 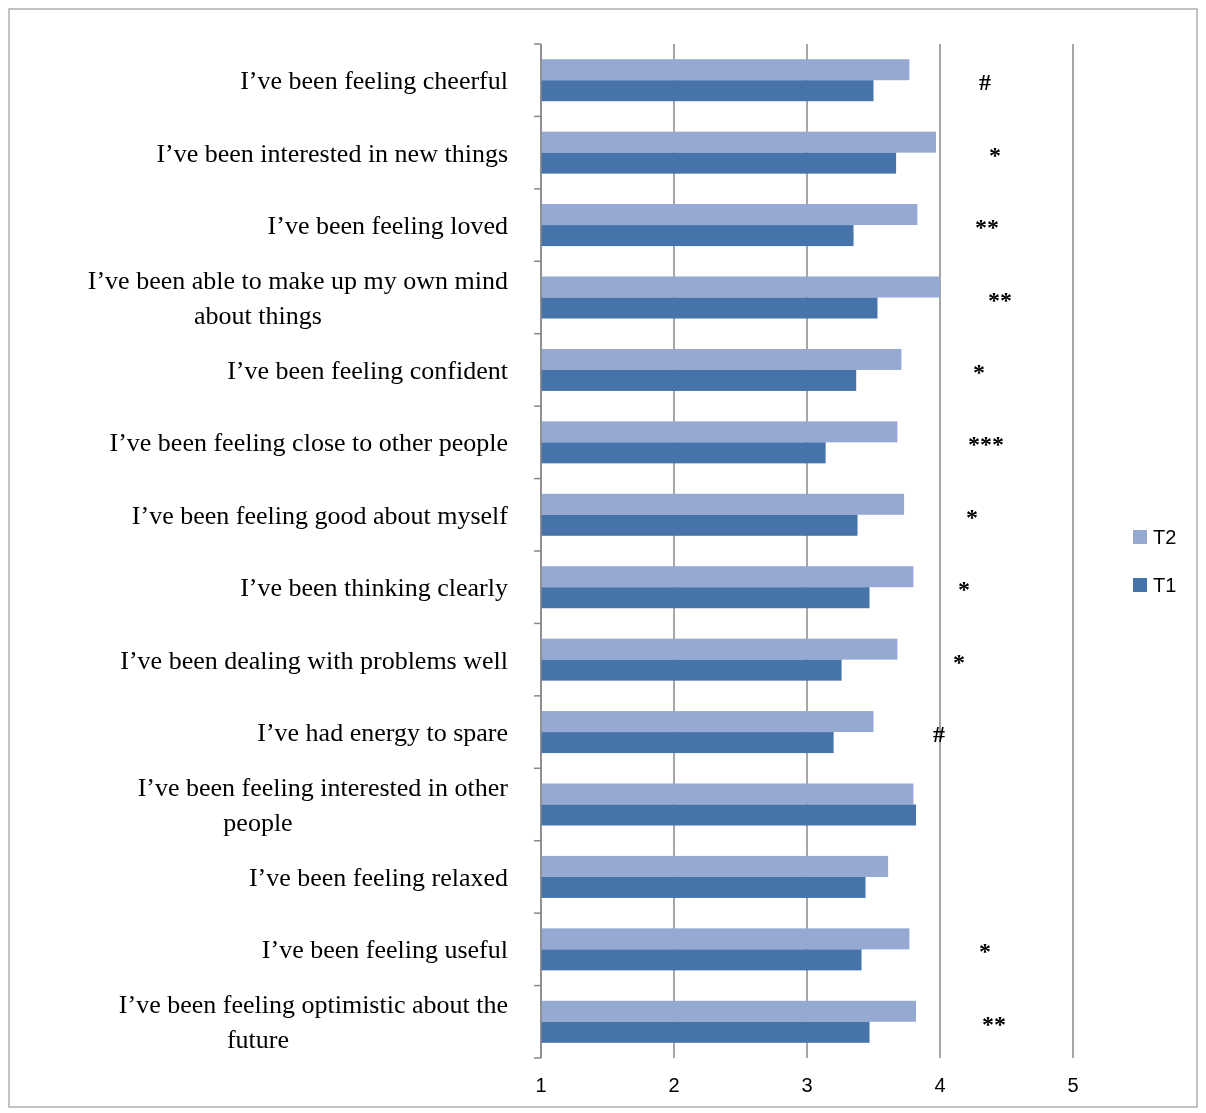 What do you see at coordinates (807, 1085) in the screenshot?
I see `x-tick-label: 3` at bounding box center [807, 1085].